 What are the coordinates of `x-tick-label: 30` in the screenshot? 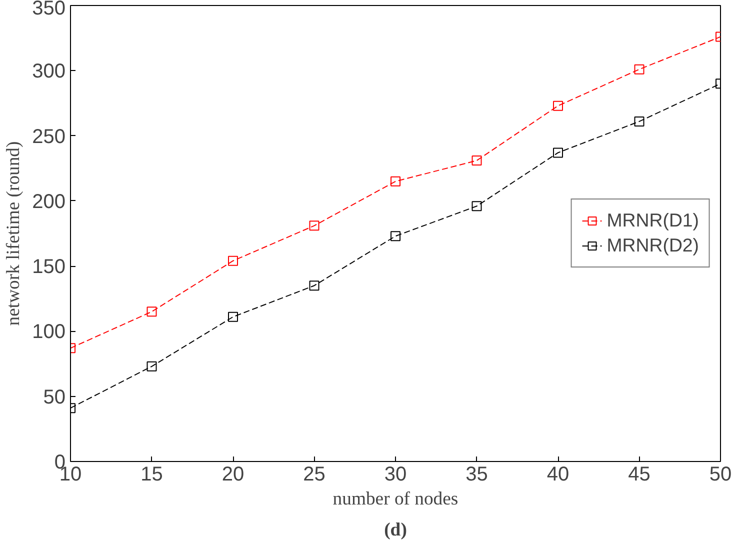 It's located at (395, 475).